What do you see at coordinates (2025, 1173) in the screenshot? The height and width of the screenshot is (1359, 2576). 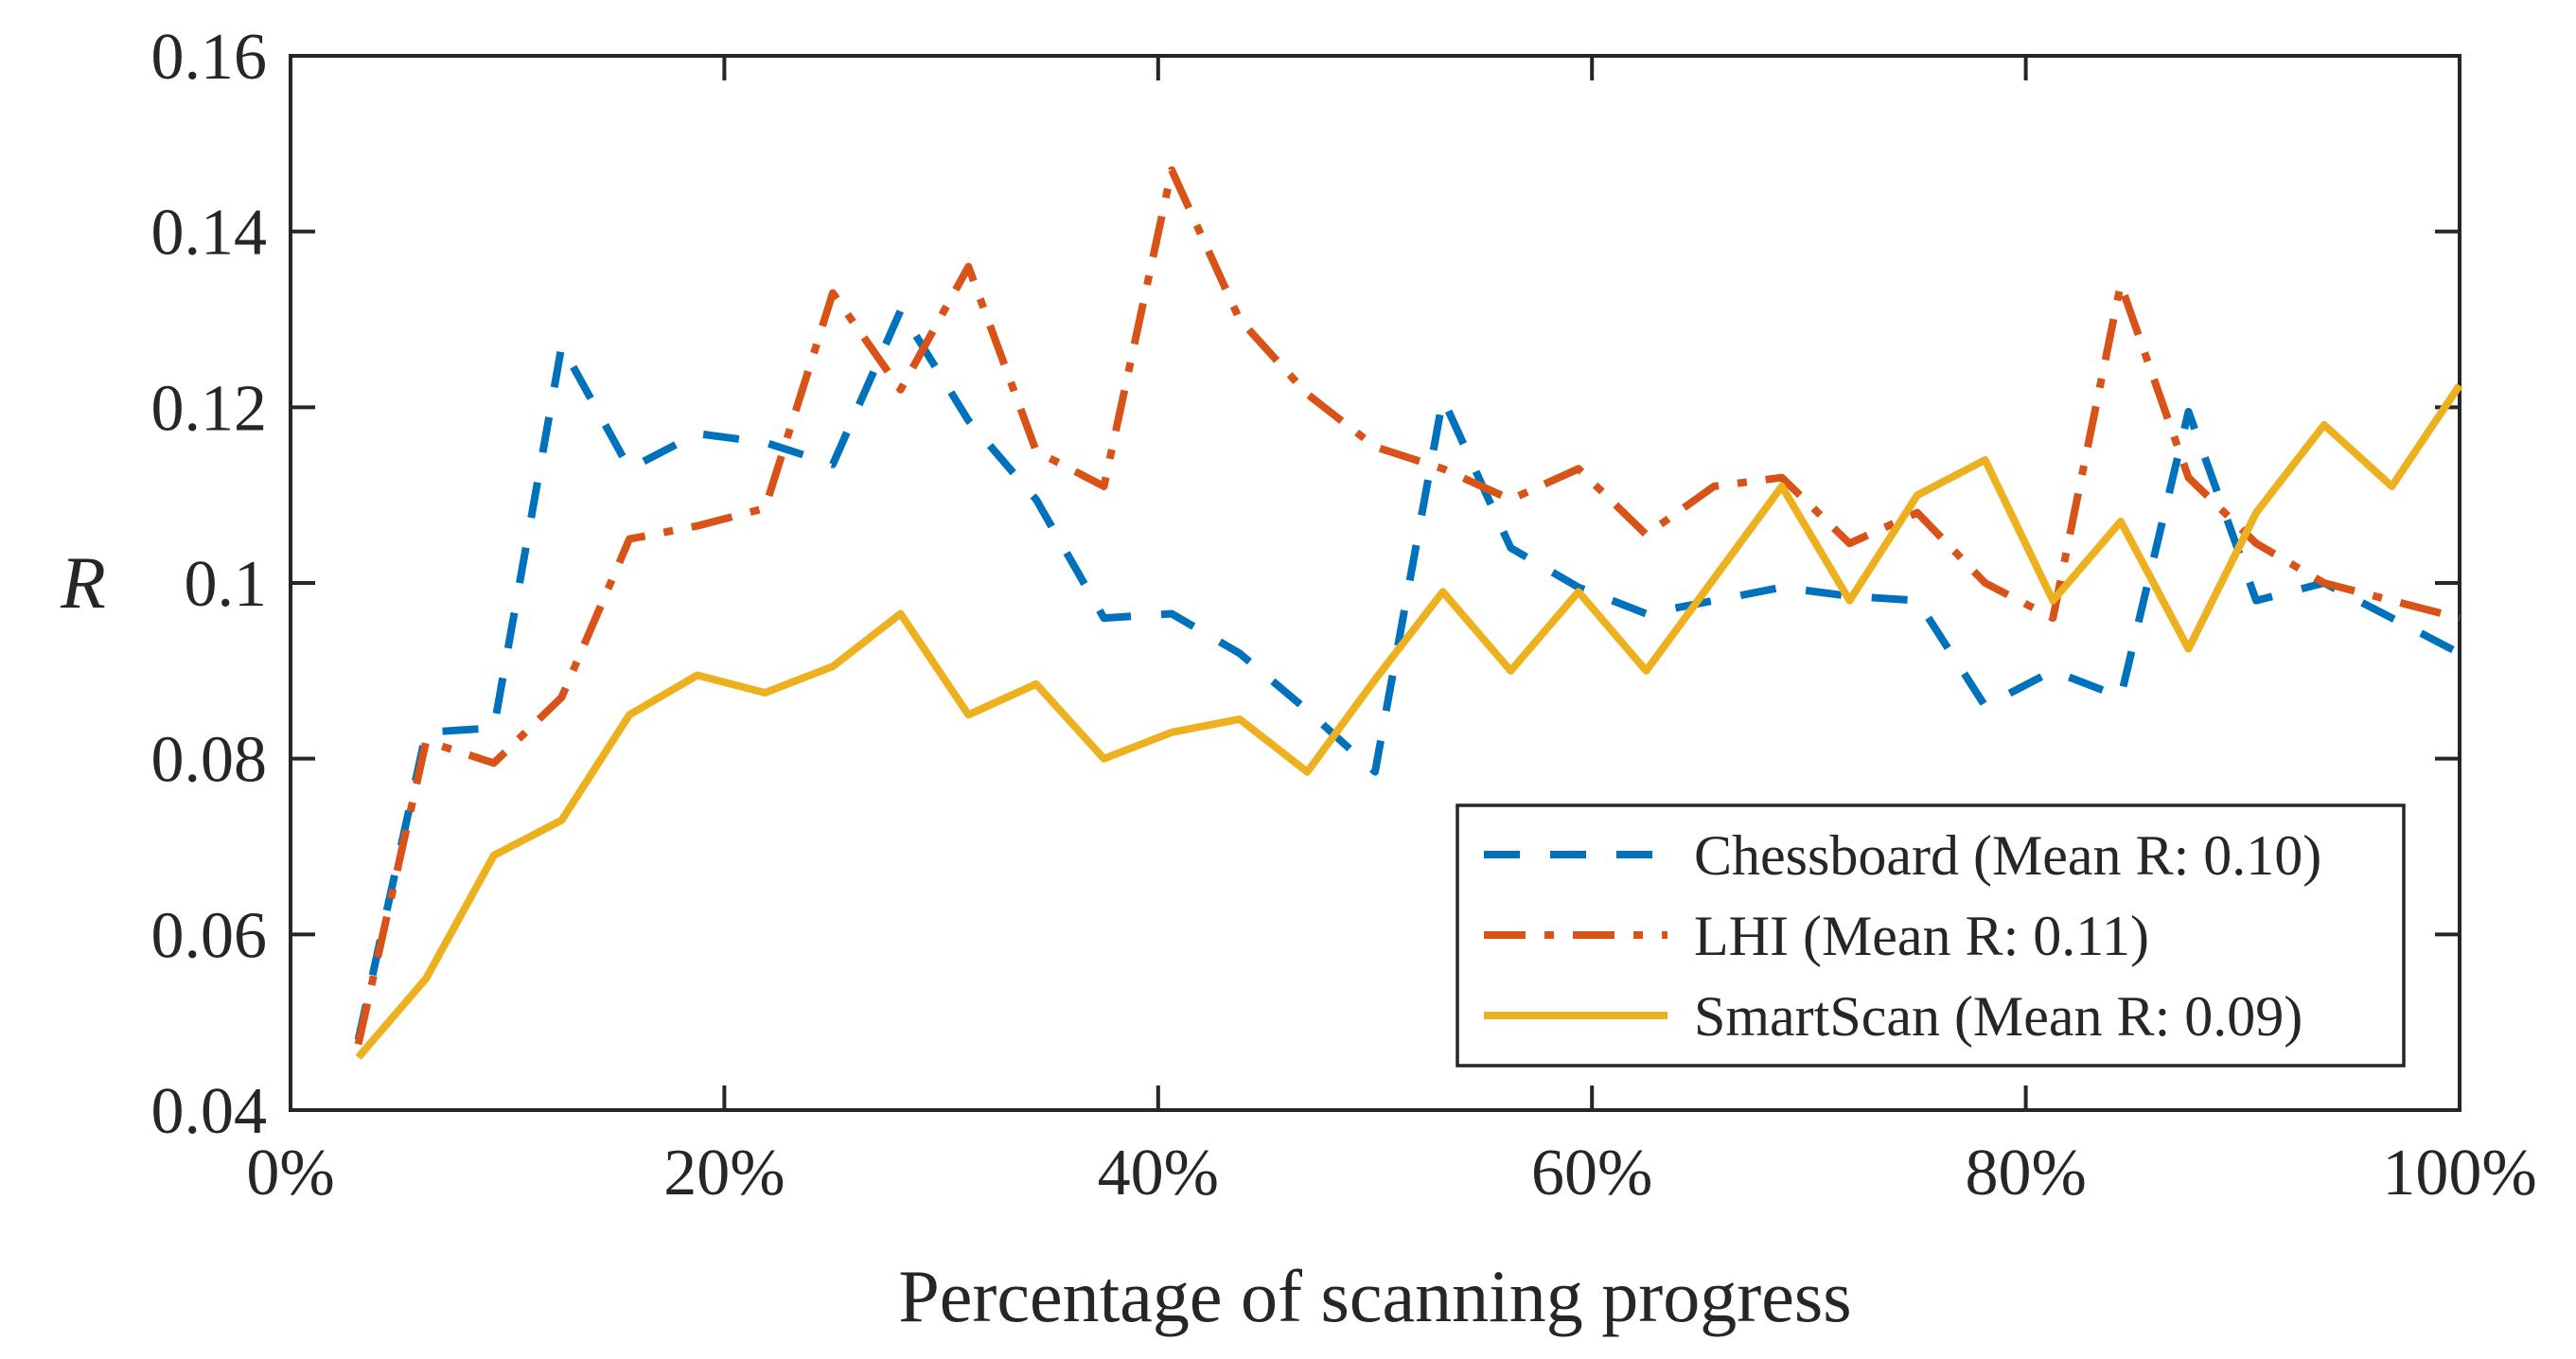 I see `x-tick-label: 80%` at bounding box center [2025, 1173].